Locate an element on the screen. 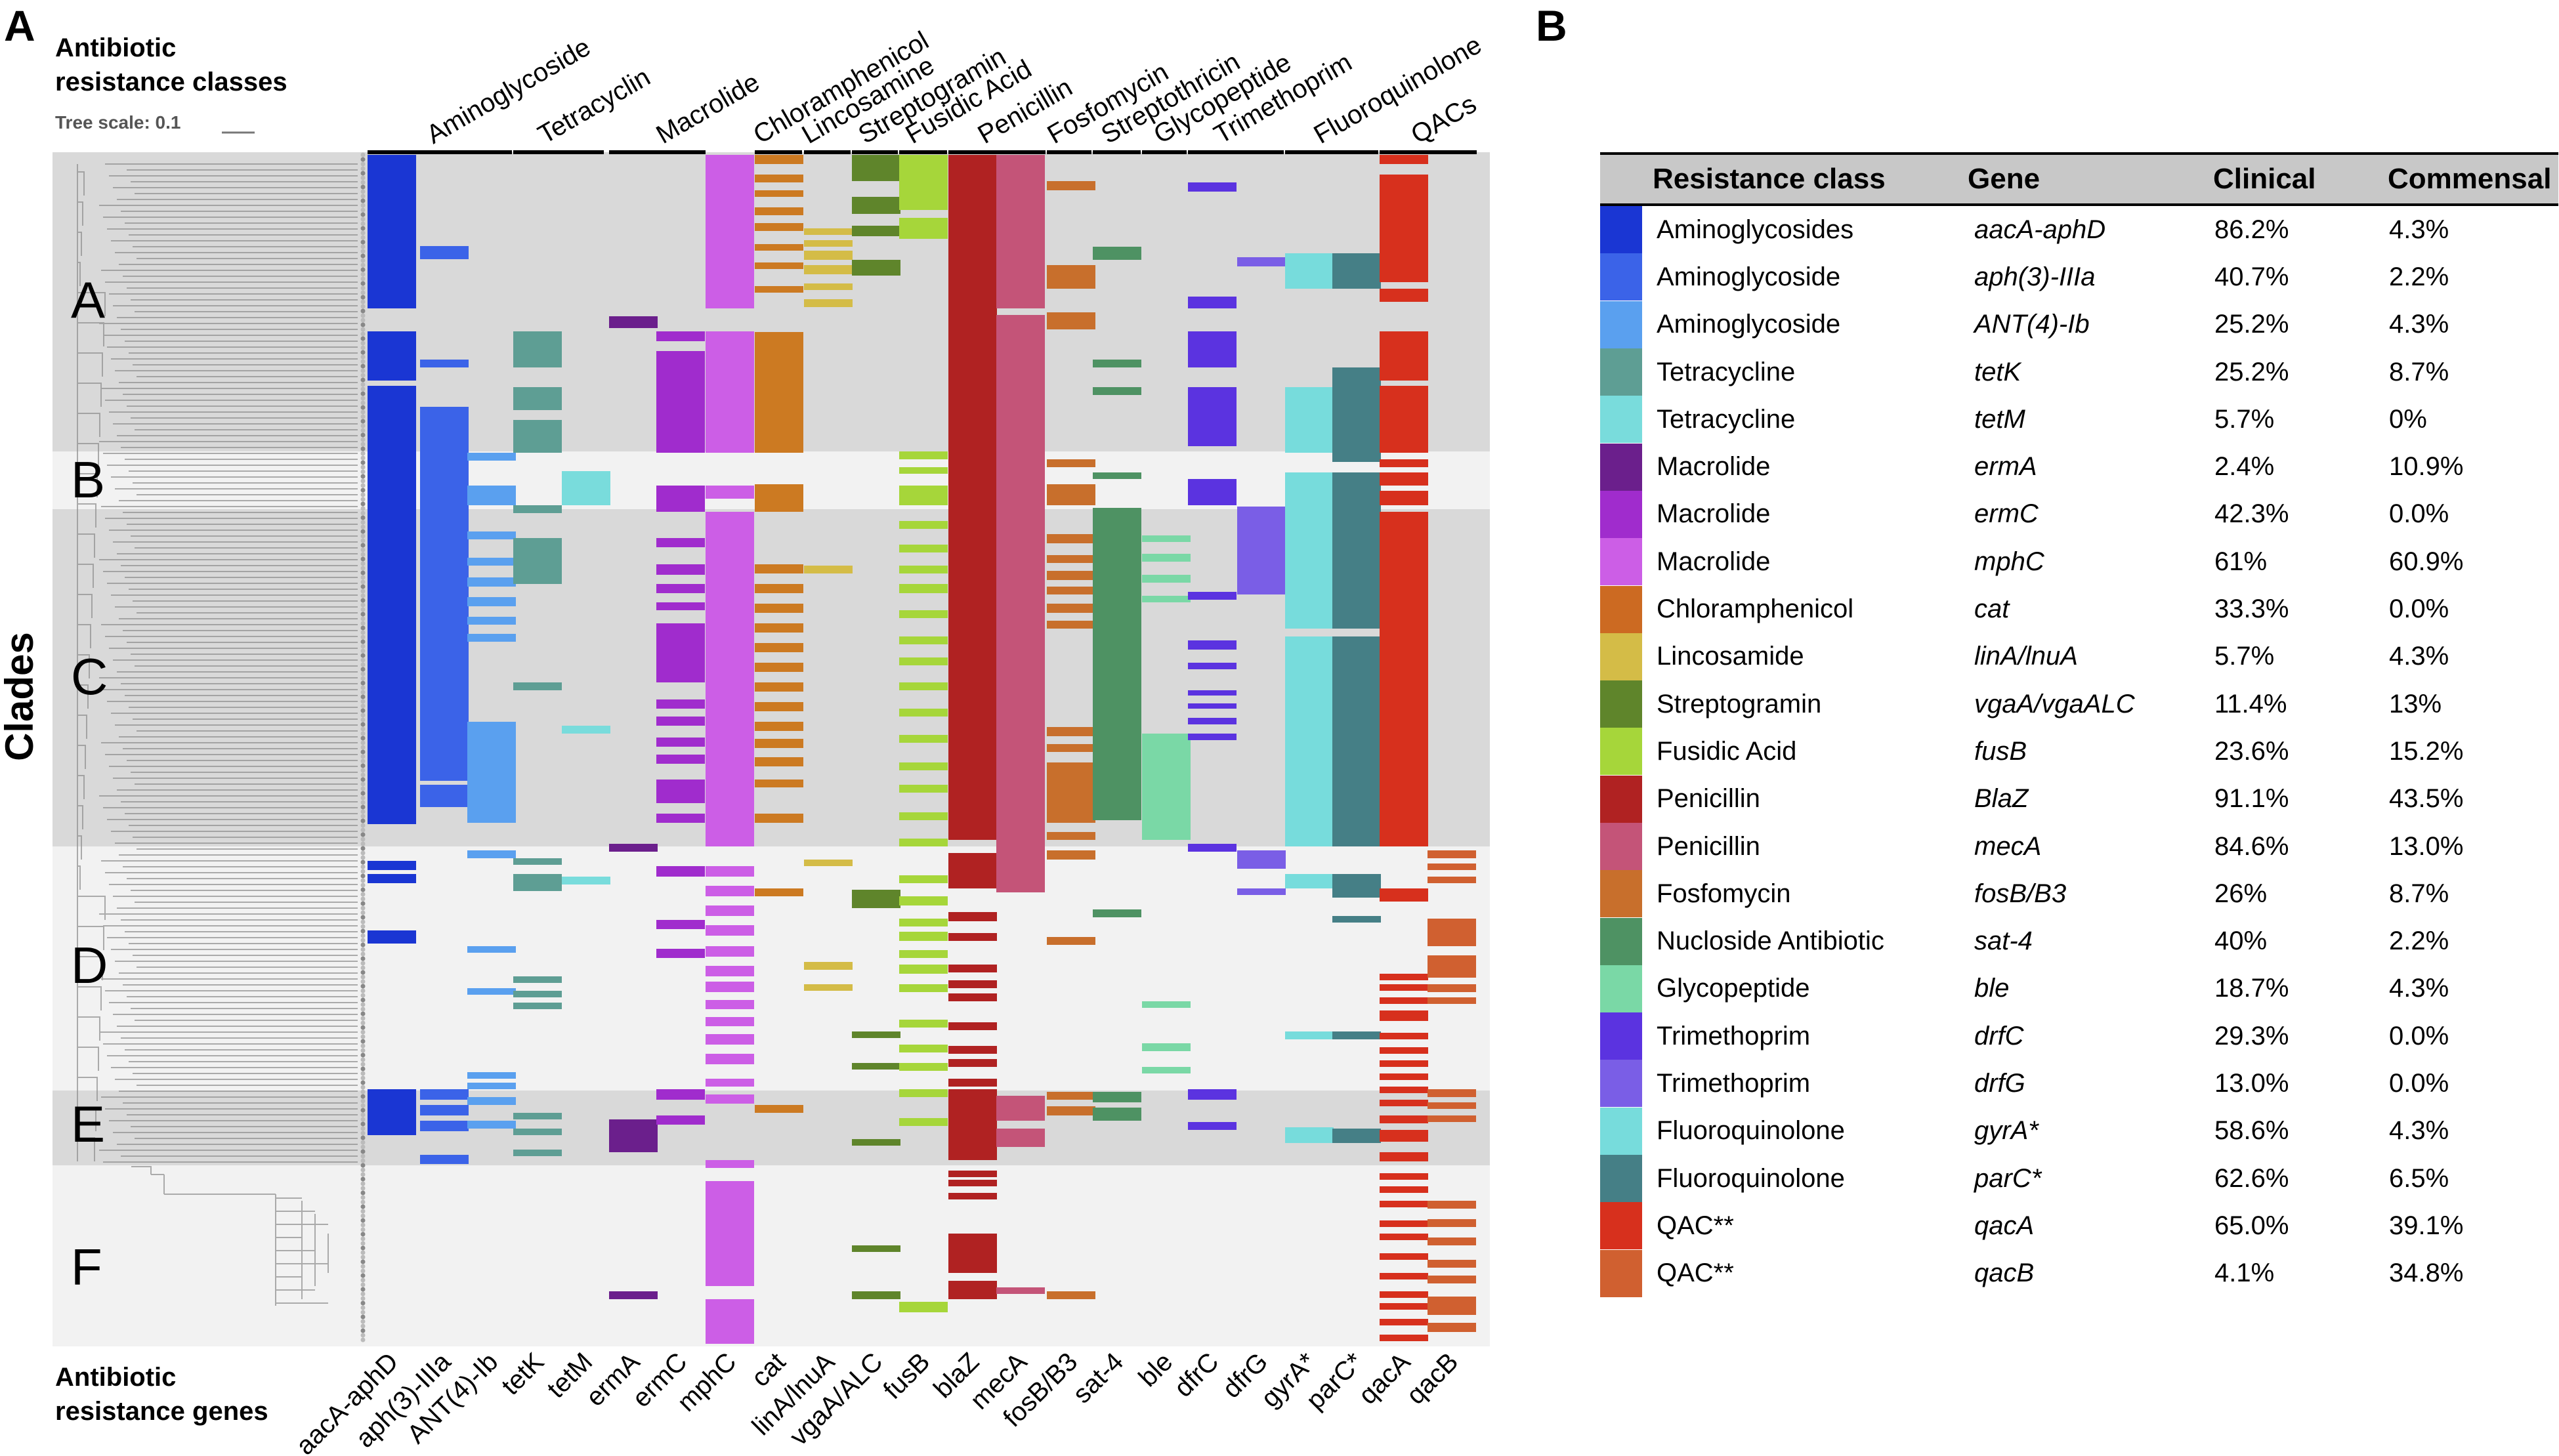 Image resolution: width=2559 pixels, height=1456 pixels. commensal-cell: 8.7% is located at coordinates (2419, 371).